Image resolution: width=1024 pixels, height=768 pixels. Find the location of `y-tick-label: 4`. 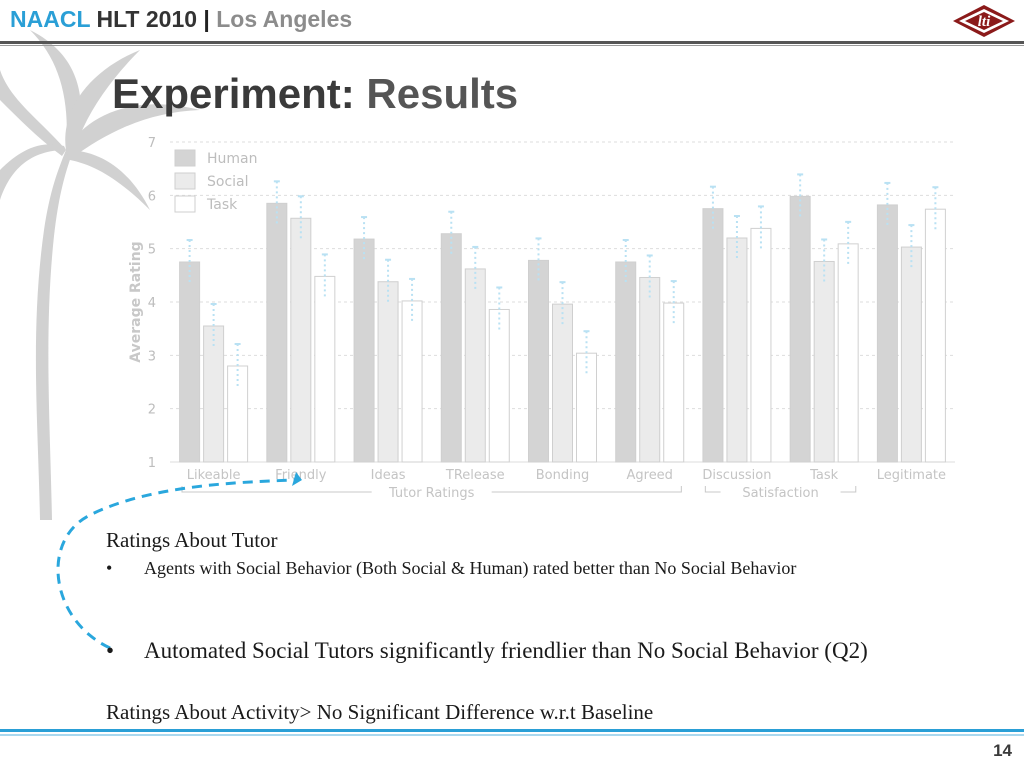

y-tick-label: 4 is located at coordinates (152, 303).